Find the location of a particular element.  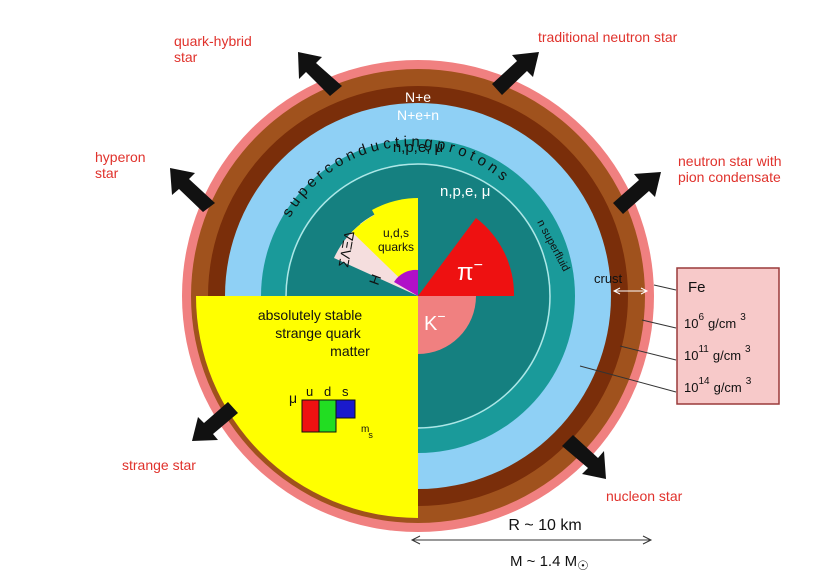

density-box is located at coordinates (728, 336).